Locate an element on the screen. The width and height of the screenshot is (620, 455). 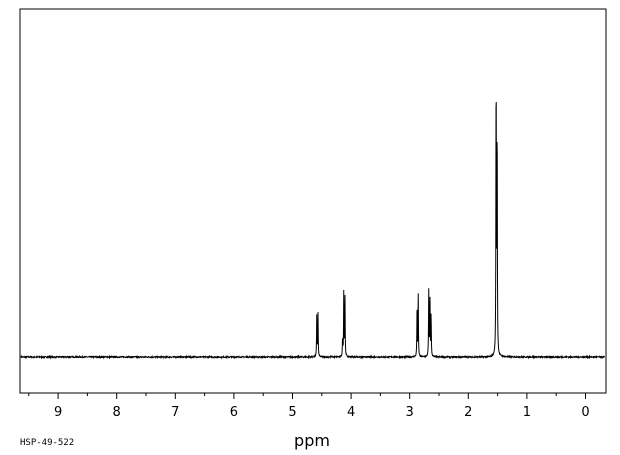
x-axis-title: ppm is located at coordinates (312, 440).